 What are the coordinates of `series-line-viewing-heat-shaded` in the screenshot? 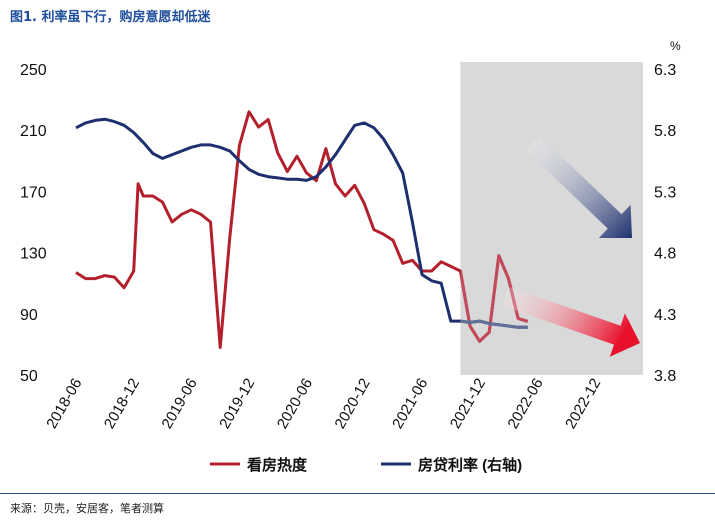 It's located at (494, 298).